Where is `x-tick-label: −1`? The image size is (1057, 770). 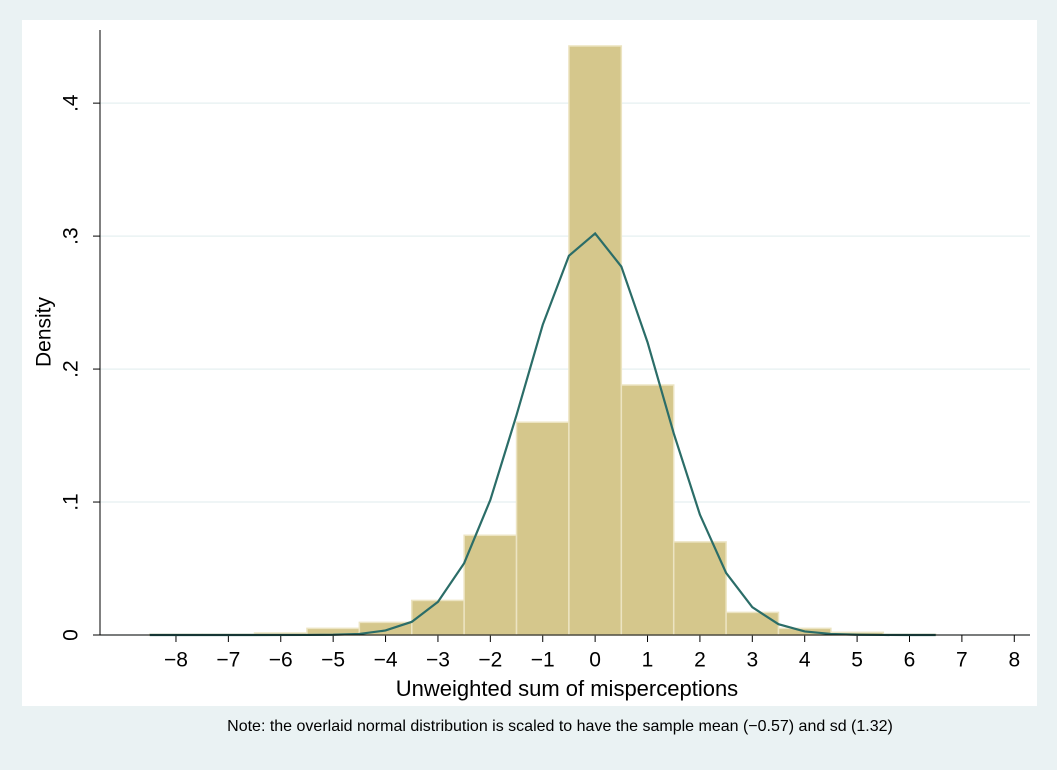 x-tick-label: −1 is located at coordinates (543, 660).